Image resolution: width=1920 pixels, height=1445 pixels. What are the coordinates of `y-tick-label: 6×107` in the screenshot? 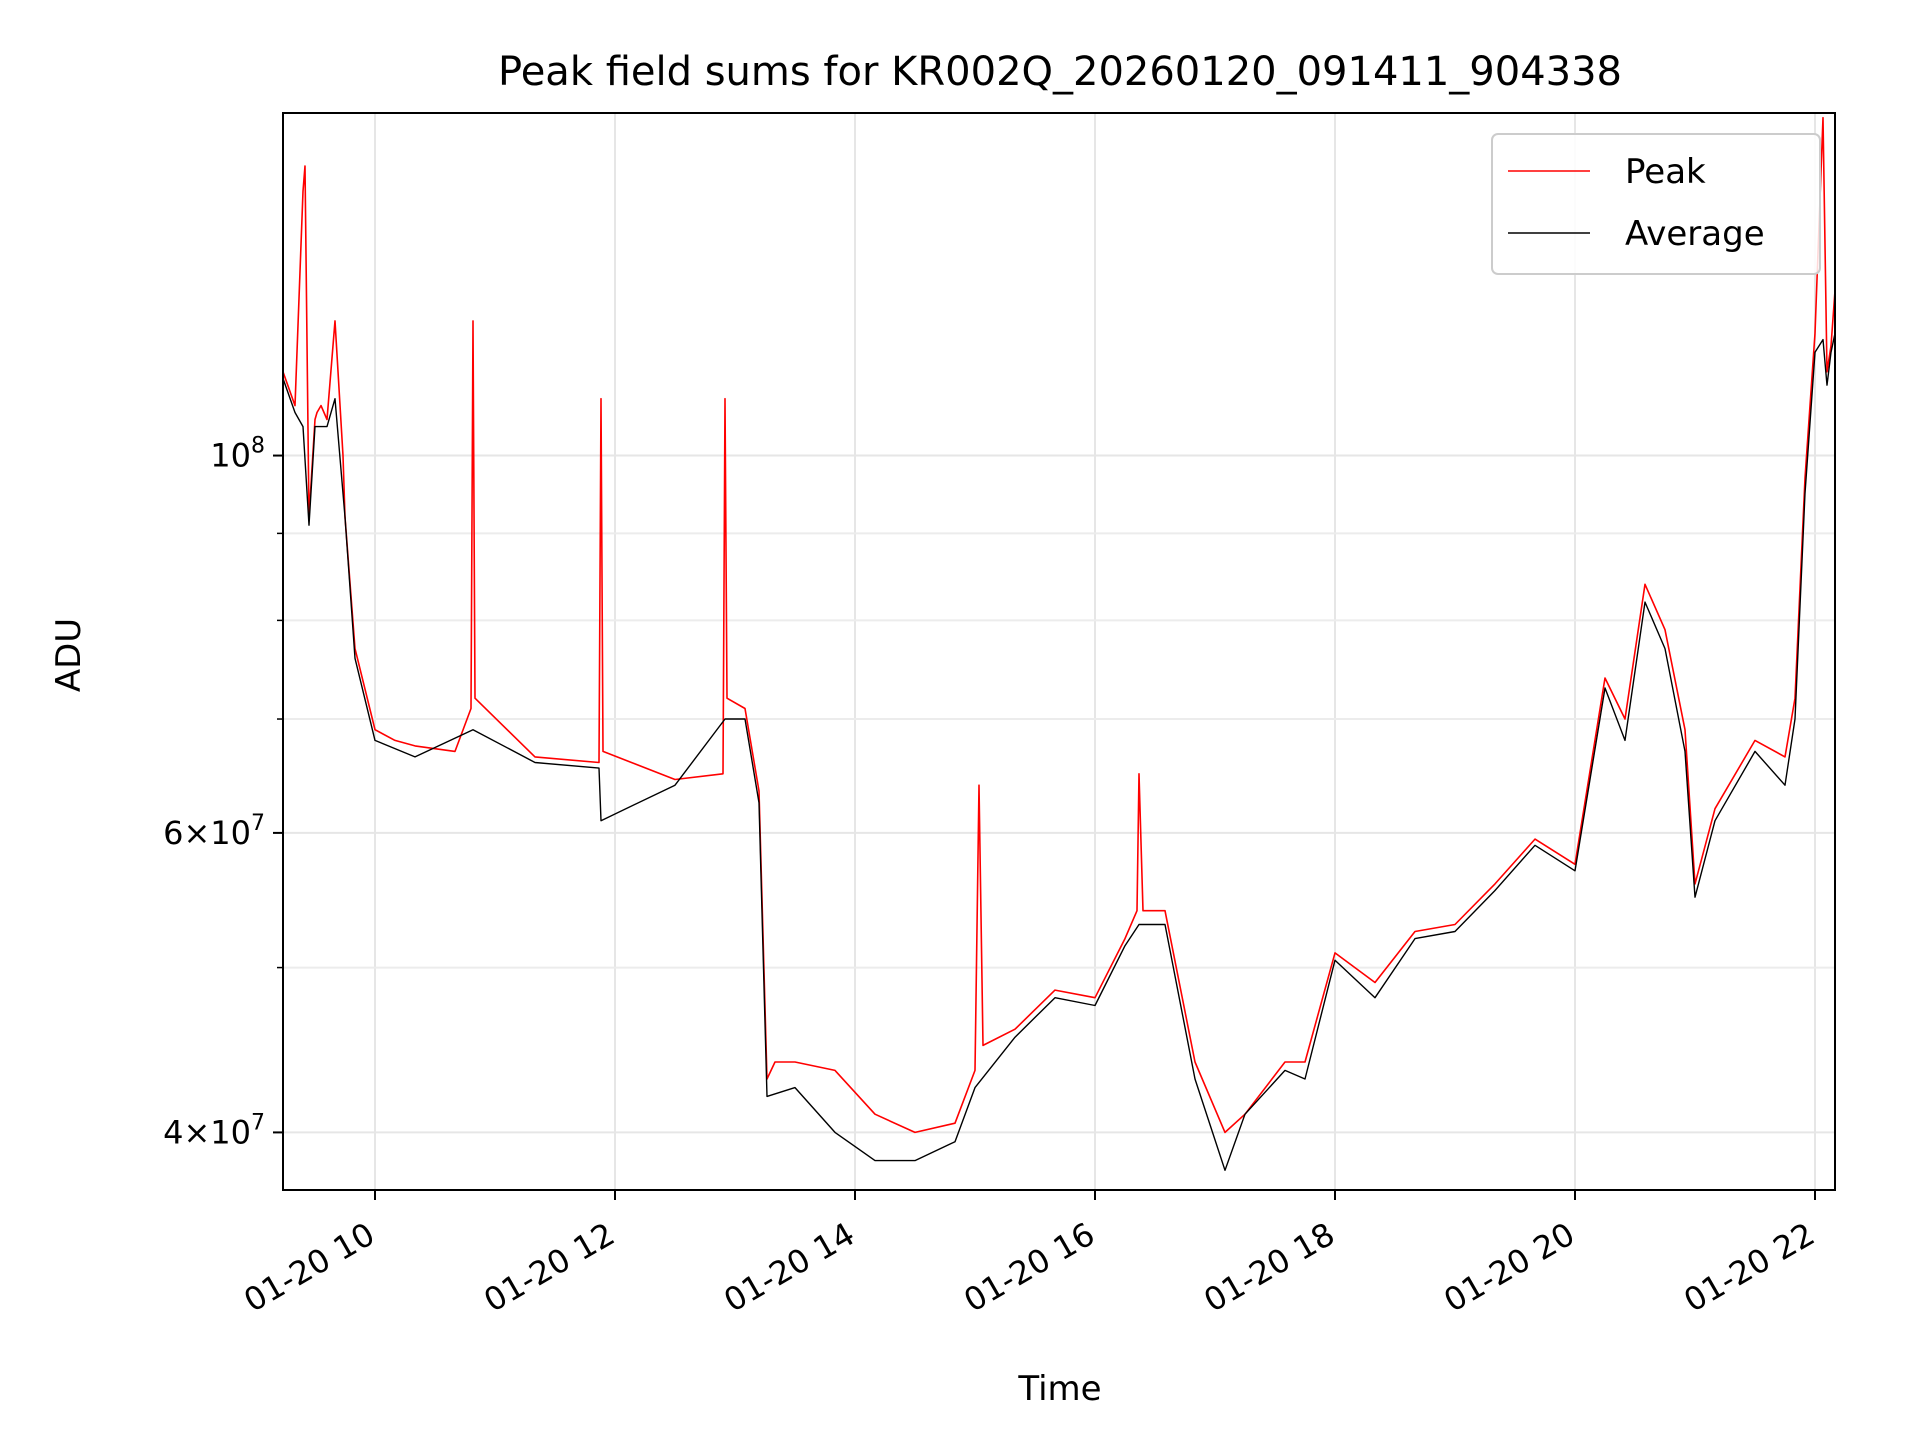 It's located at (214, 831).